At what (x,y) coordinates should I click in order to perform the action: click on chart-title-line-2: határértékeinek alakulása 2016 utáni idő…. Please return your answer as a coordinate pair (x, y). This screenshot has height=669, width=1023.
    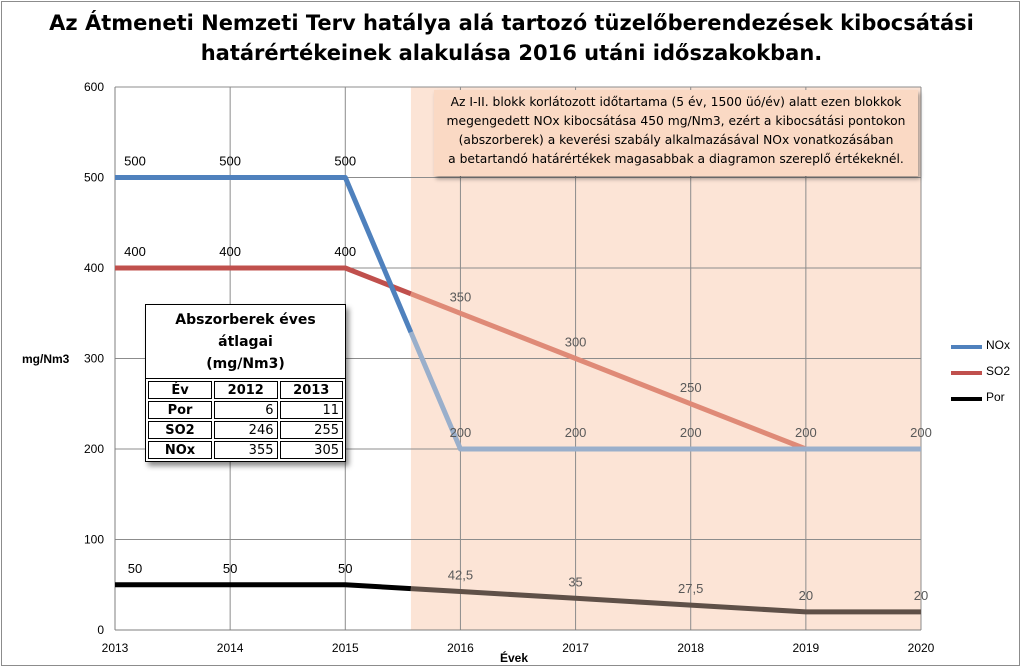
    Looking at the image, I should click on (511, 53).